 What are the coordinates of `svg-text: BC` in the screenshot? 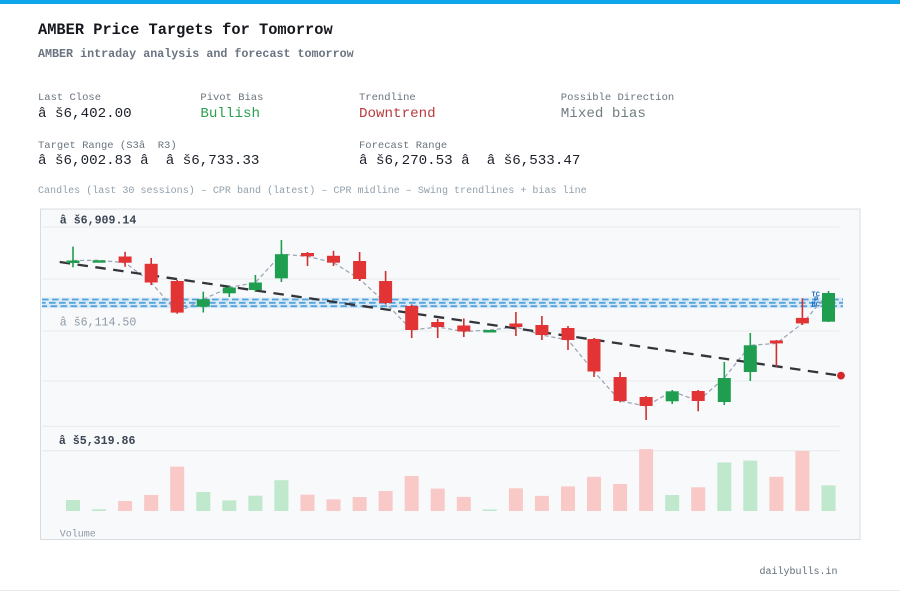 It's located at (816, 306).